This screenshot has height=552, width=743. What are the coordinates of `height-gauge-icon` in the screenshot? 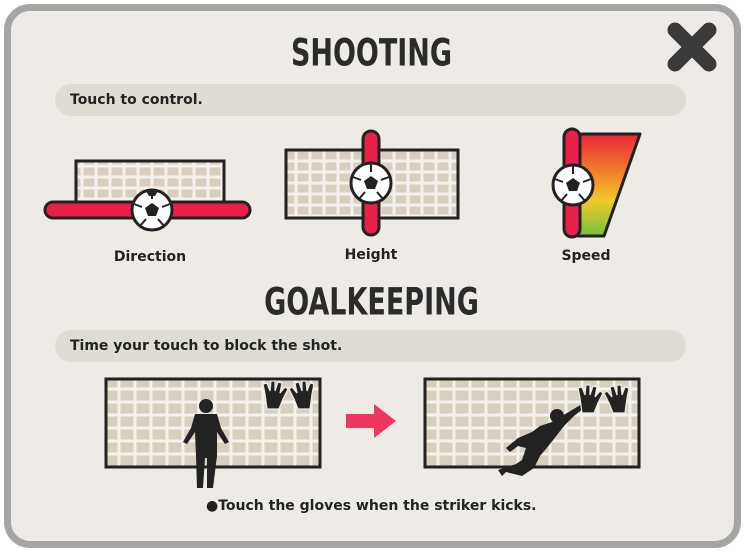 It's located at (372, 183).